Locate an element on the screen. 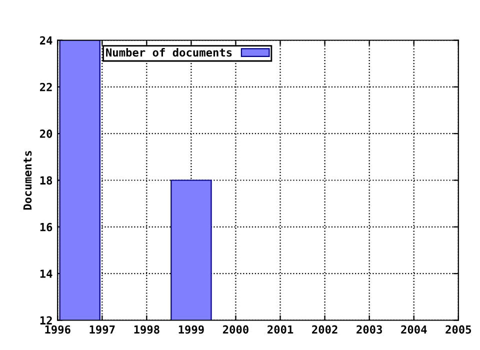 This screenshot has height=350, width=480. y-tick-label: 18 is located at coordinates (46, 180).